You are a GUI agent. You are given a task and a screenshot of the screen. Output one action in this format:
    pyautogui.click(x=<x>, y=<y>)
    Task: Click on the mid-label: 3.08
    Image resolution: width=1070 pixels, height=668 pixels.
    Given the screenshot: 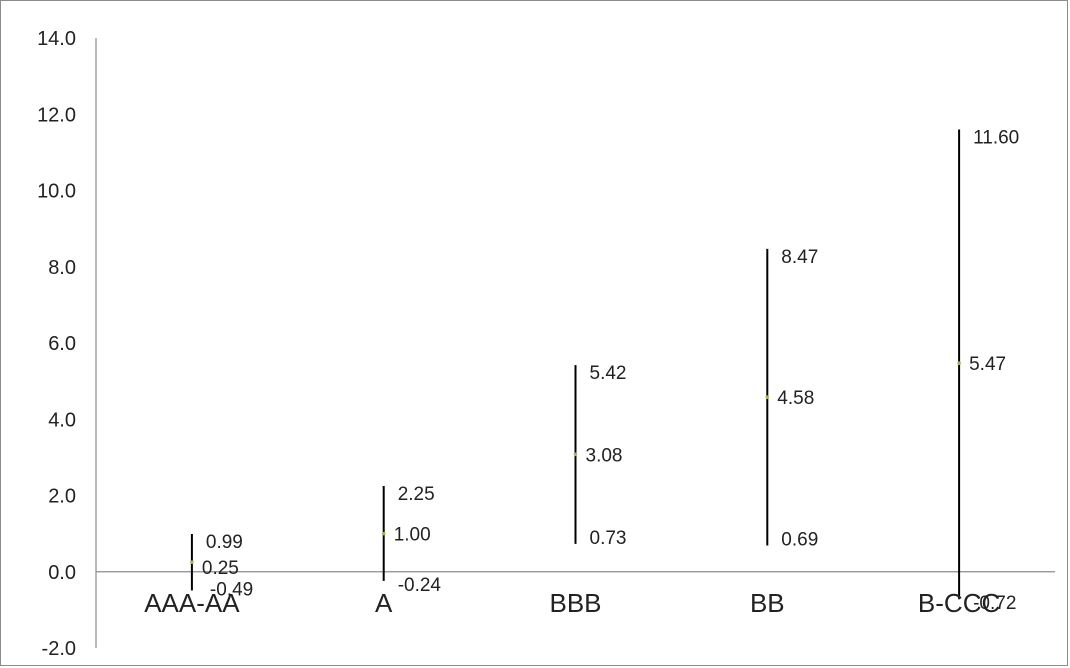 What is the action you would take?
    pyautogui.click(x=604, y=455)
    